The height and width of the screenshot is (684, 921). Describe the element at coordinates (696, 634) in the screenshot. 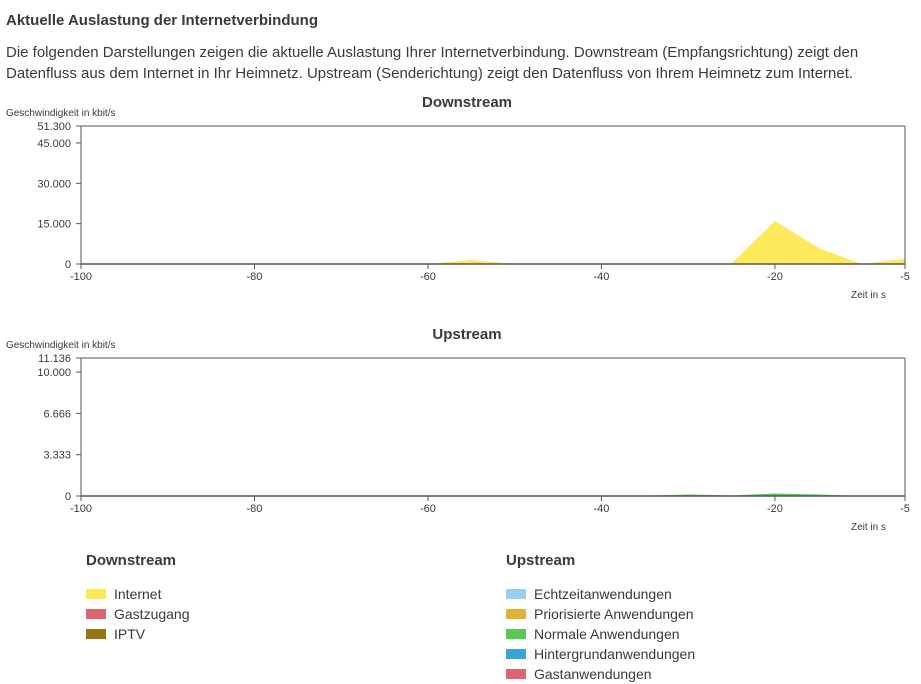

I see `upstream-legend-item: Normale Anwendungen` at that location.